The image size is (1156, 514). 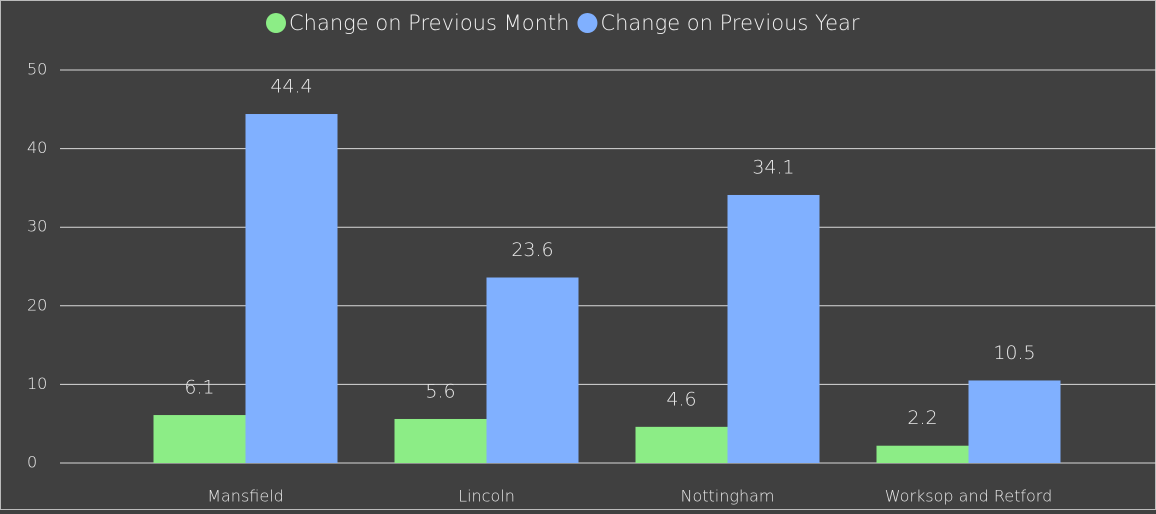 I want to click on data-label: 34.1, so click(x=773, y=167).